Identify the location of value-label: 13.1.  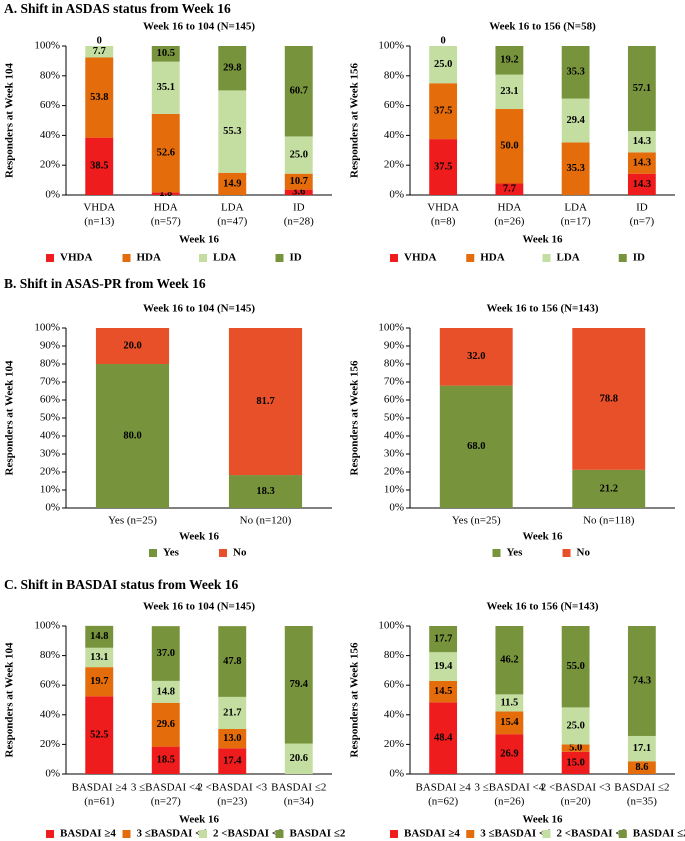
(99, 657).